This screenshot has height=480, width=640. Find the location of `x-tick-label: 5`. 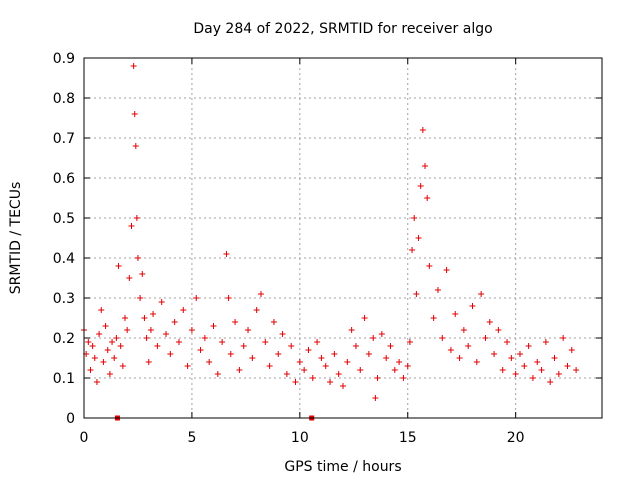

x-tick-label: 5 is located at coordinates (191, 438).